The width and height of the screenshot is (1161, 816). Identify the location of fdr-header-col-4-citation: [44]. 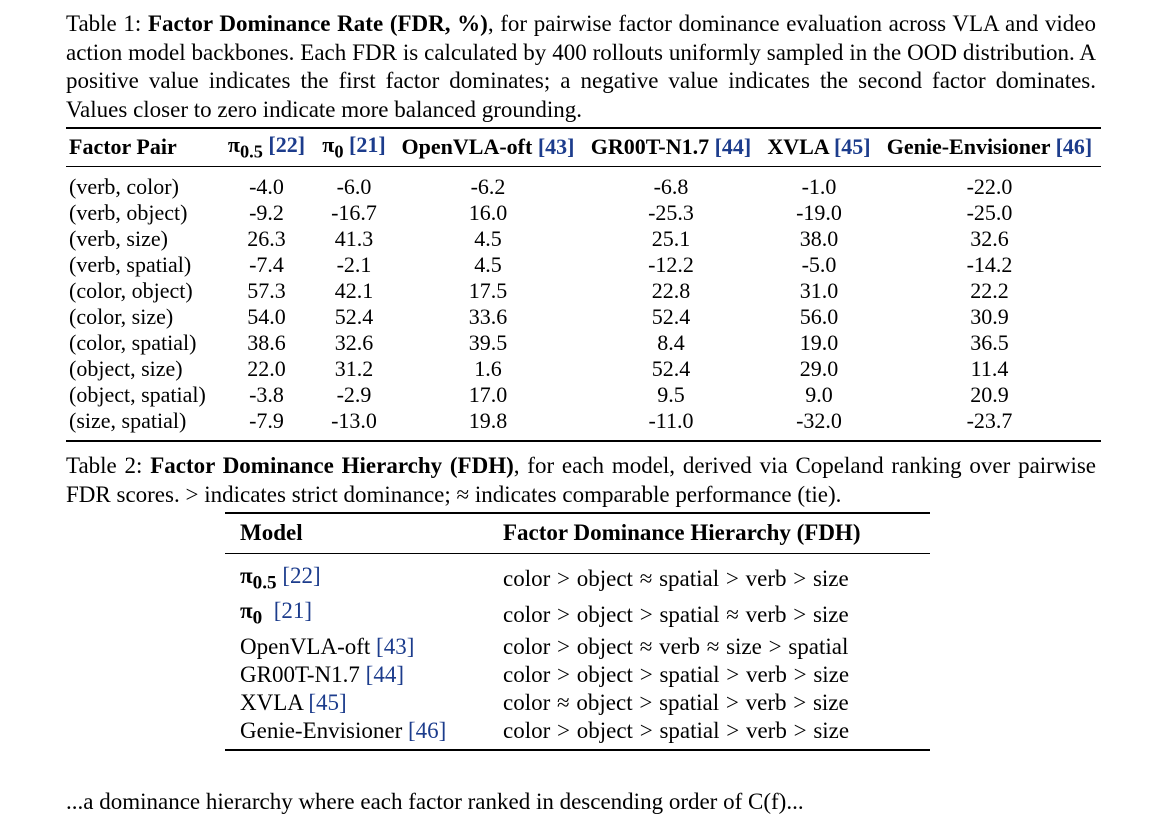
(733, 147).